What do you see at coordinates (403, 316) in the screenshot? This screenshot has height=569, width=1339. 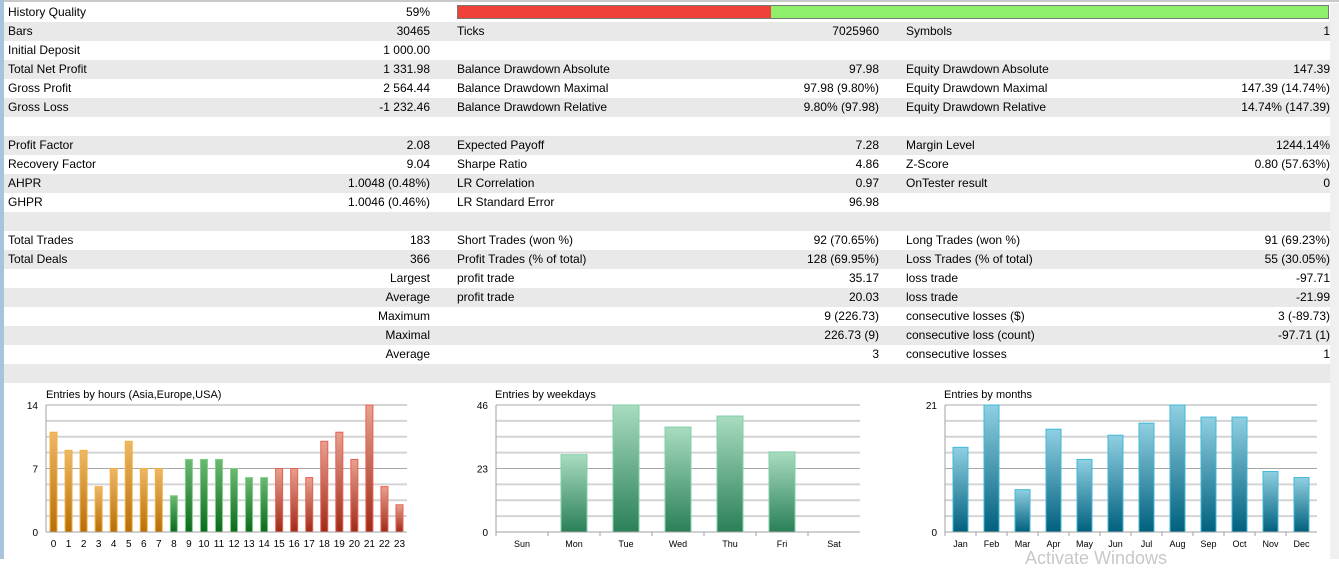 I see `cell-value: Maximum` at bounding box center [403, 316].